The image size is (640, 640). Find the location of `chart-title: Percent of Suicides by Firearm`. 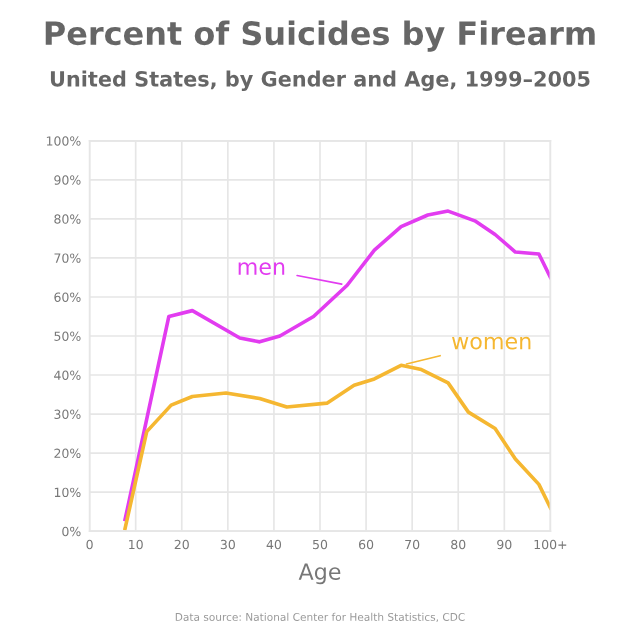

chart-title: Percent of Suicides by Firearm is located at coordinates (320, 36).